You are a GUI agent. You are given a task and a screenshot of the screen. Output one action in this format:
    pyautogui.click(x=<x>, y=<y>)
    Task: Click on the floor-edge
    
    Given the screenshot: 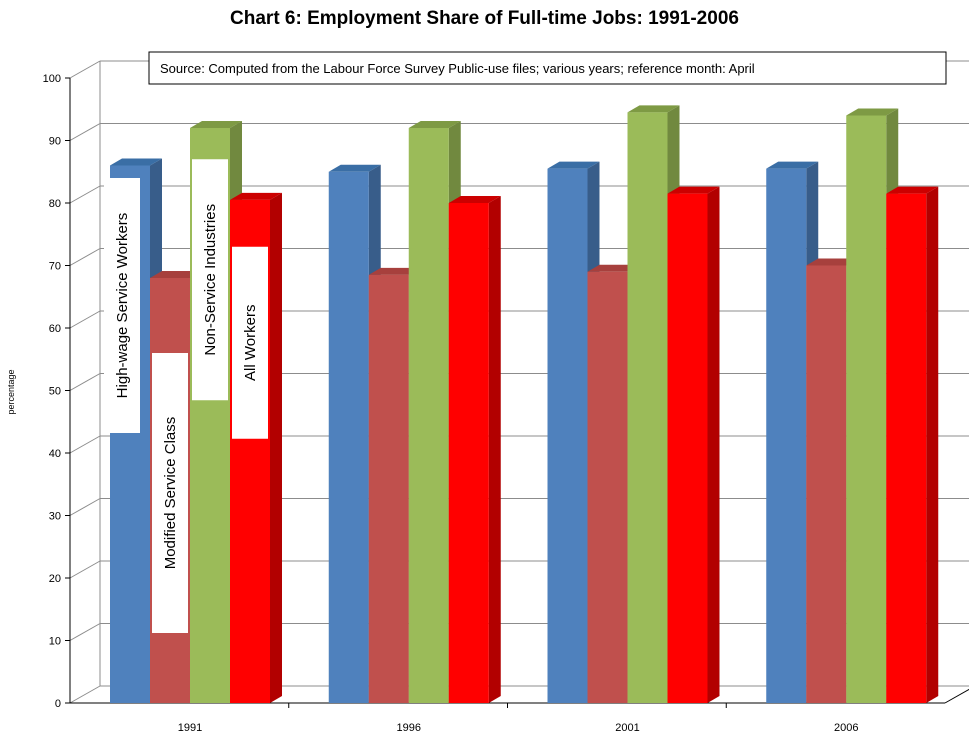 What is the action you would take?
    pyautogui.click(x=956, y=696)
    